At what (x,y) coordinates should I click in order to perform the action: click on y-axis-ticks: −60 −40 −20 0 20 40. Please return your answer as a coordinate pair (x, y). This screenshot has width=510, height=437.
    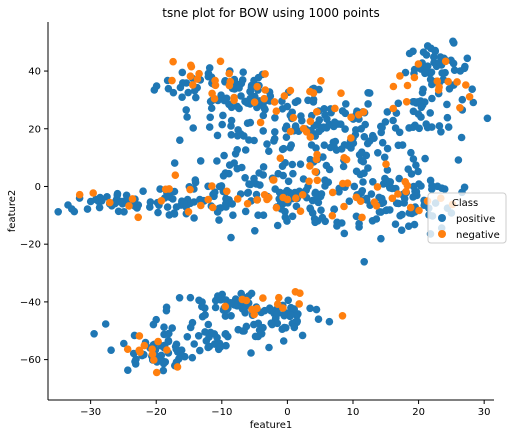
    Looking at the image, I should click on (34, 216).